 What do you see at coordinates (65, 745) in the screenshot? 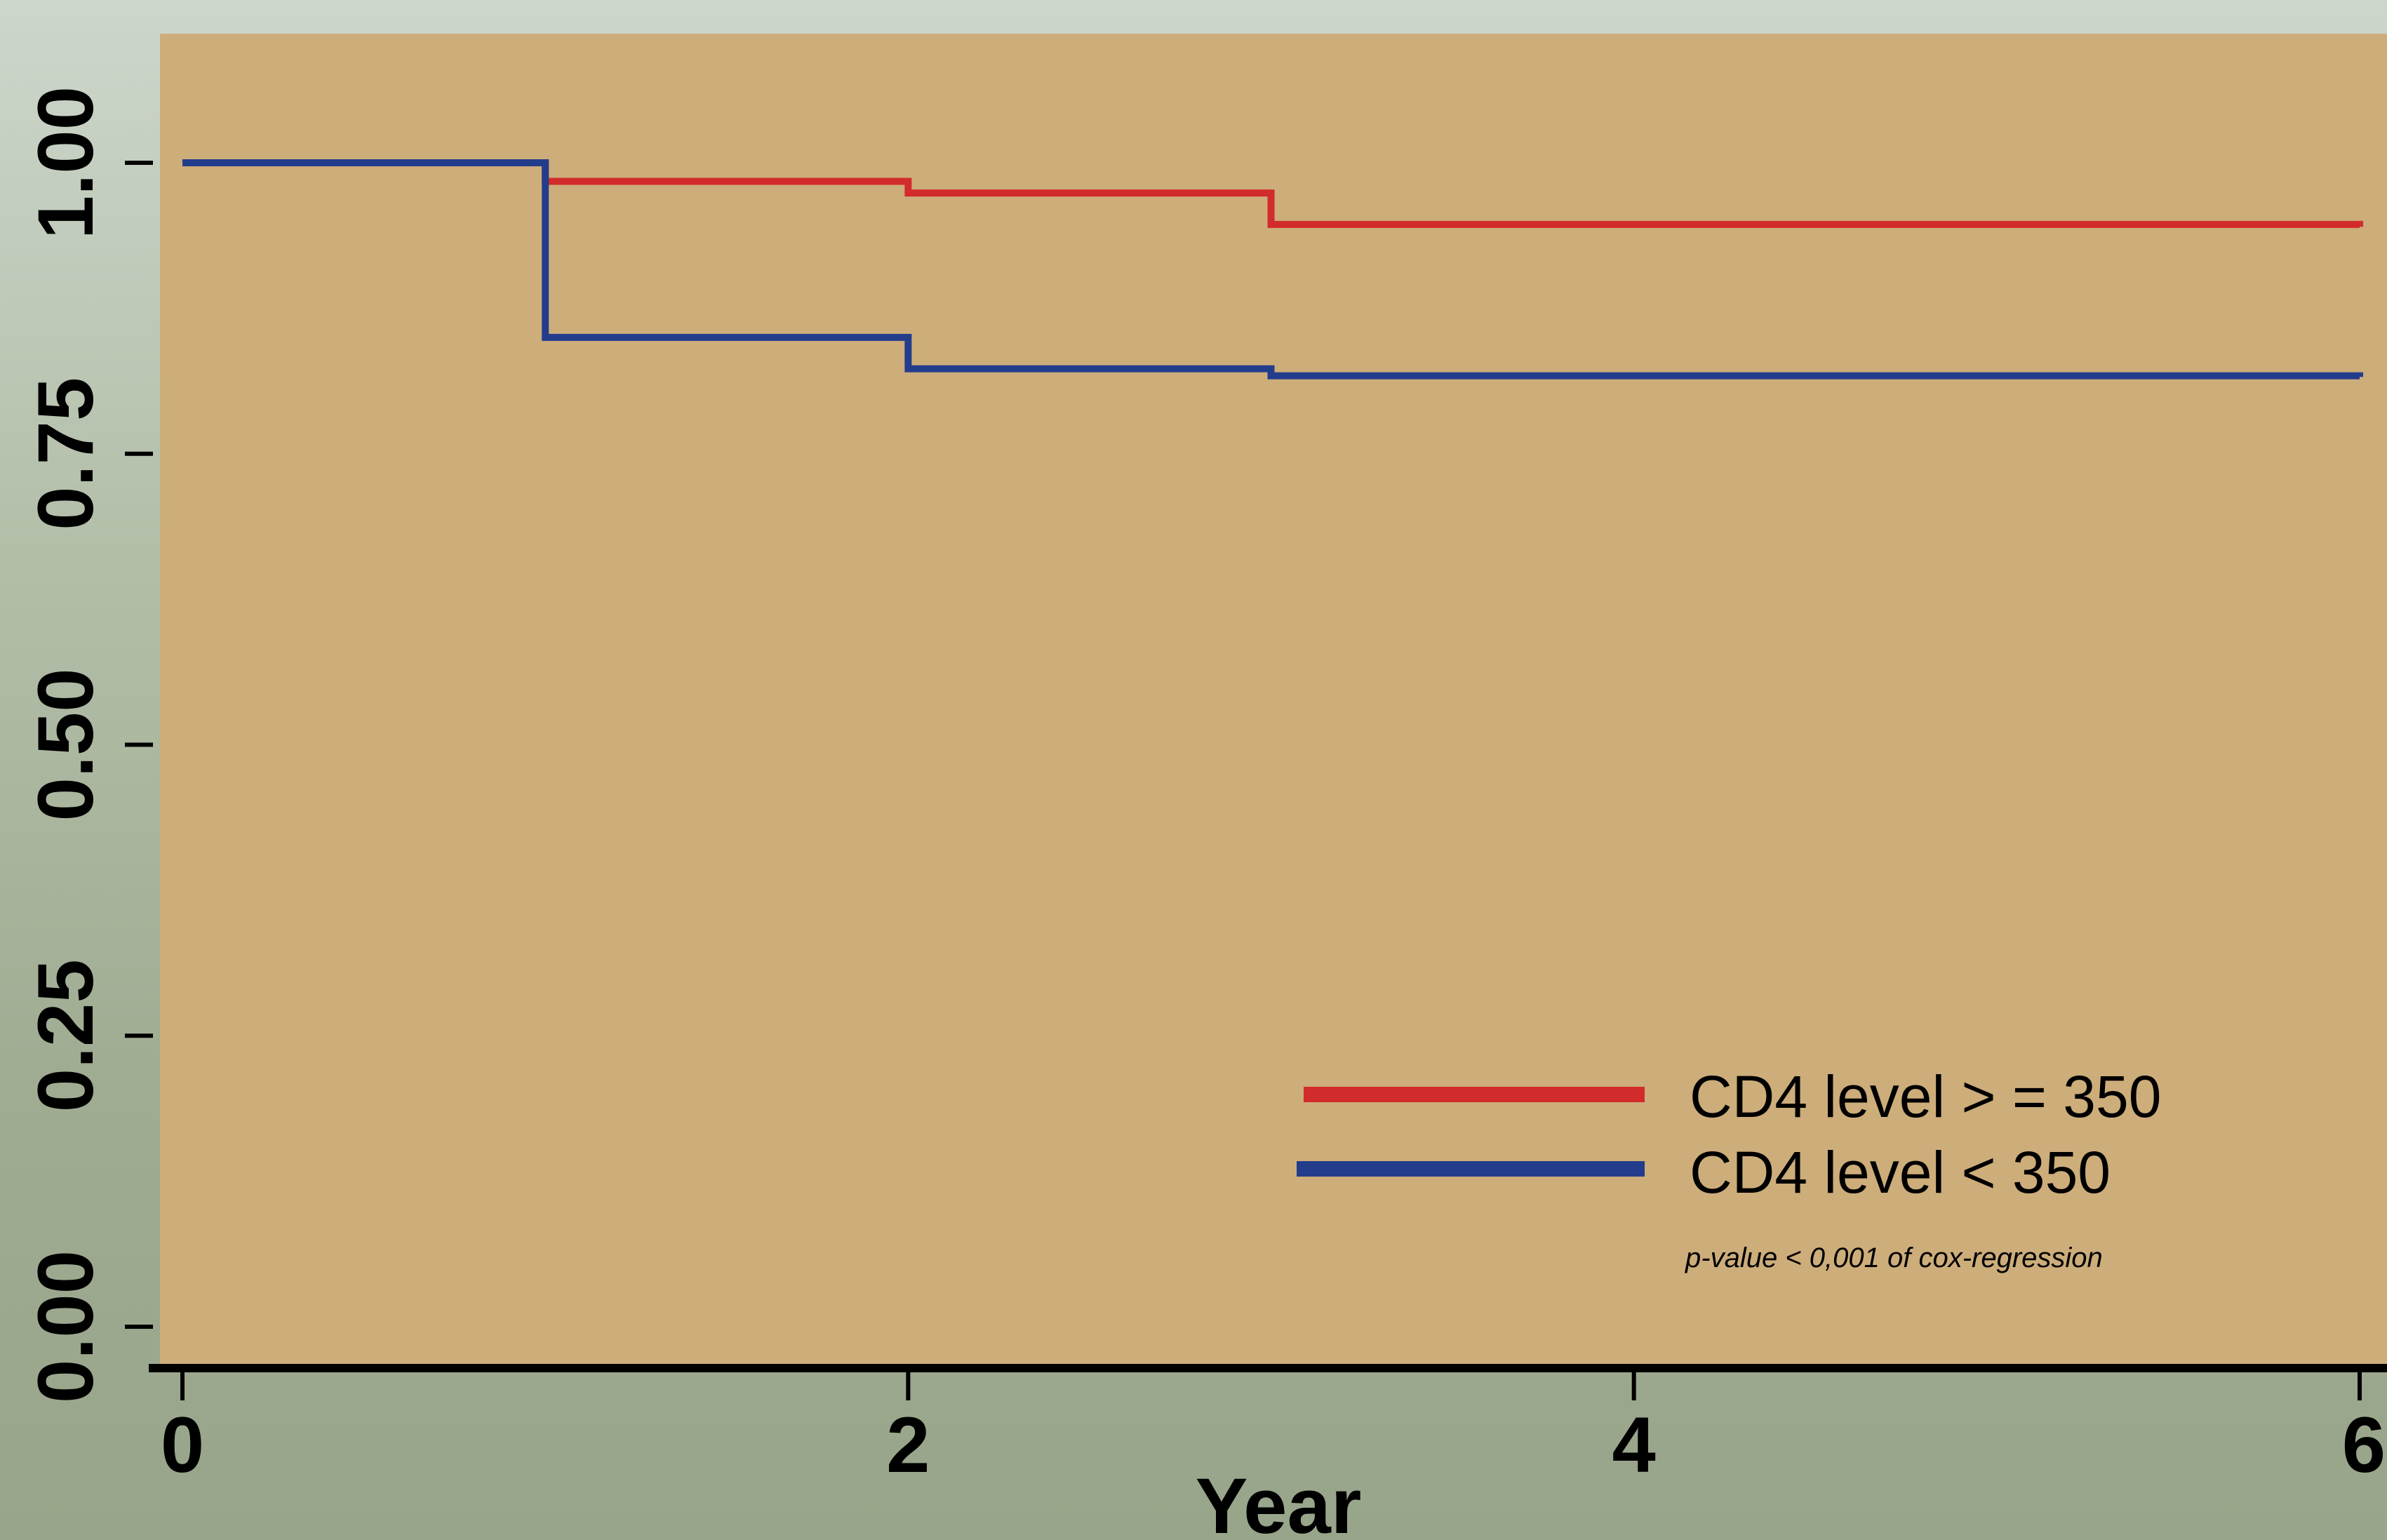
I see `y-tick-label: 0.50` at bounding box center [65, 745].